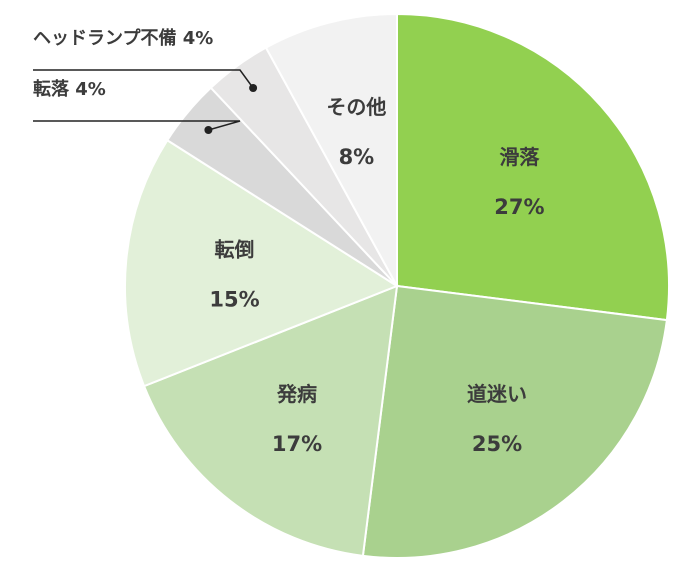 The width and height of the screenshot is (695, 579). I want to click on slice-value: 27%, so click(519, 207).